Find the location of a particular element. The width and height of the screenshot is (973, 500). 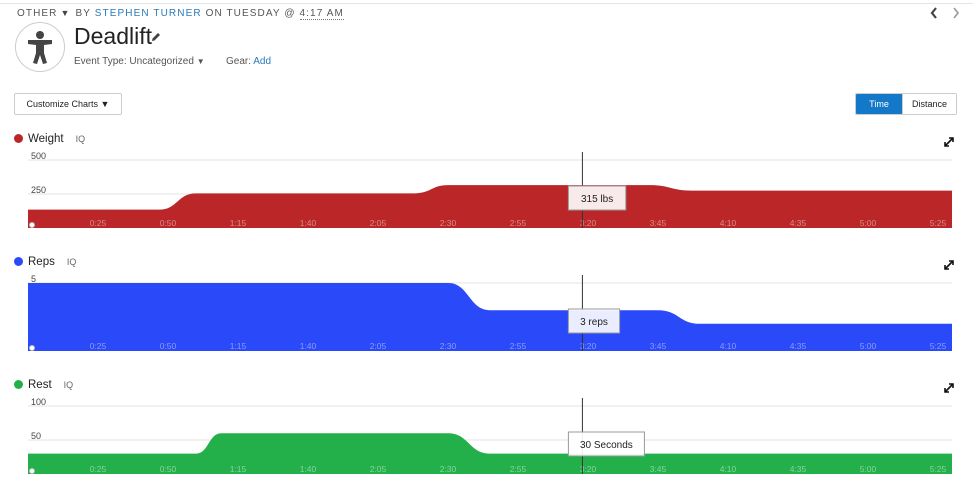

person-icon is located at coordinates (40, 47).